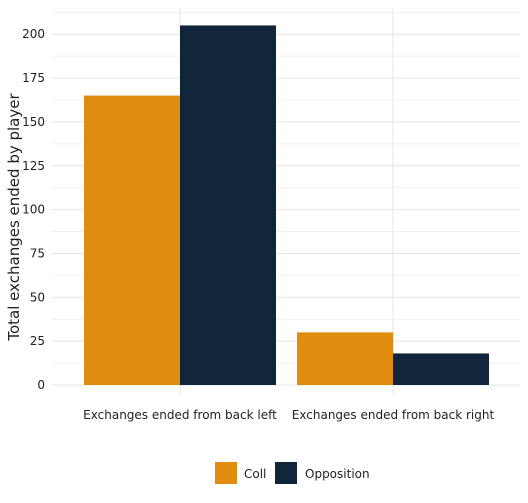  I want to click on legend-swatch-coll, so click(226, 473).